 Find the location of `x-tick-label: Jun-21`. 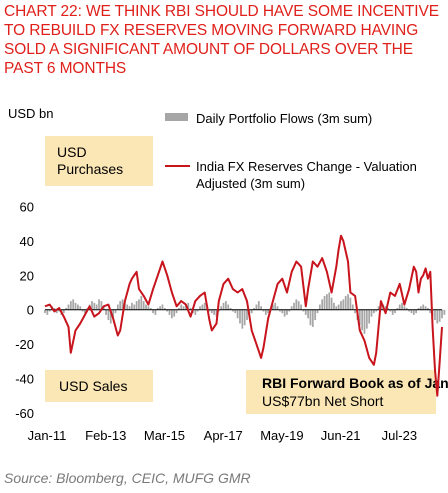

x-tick-label: Jun-21 is located at coordinates (341, 435).